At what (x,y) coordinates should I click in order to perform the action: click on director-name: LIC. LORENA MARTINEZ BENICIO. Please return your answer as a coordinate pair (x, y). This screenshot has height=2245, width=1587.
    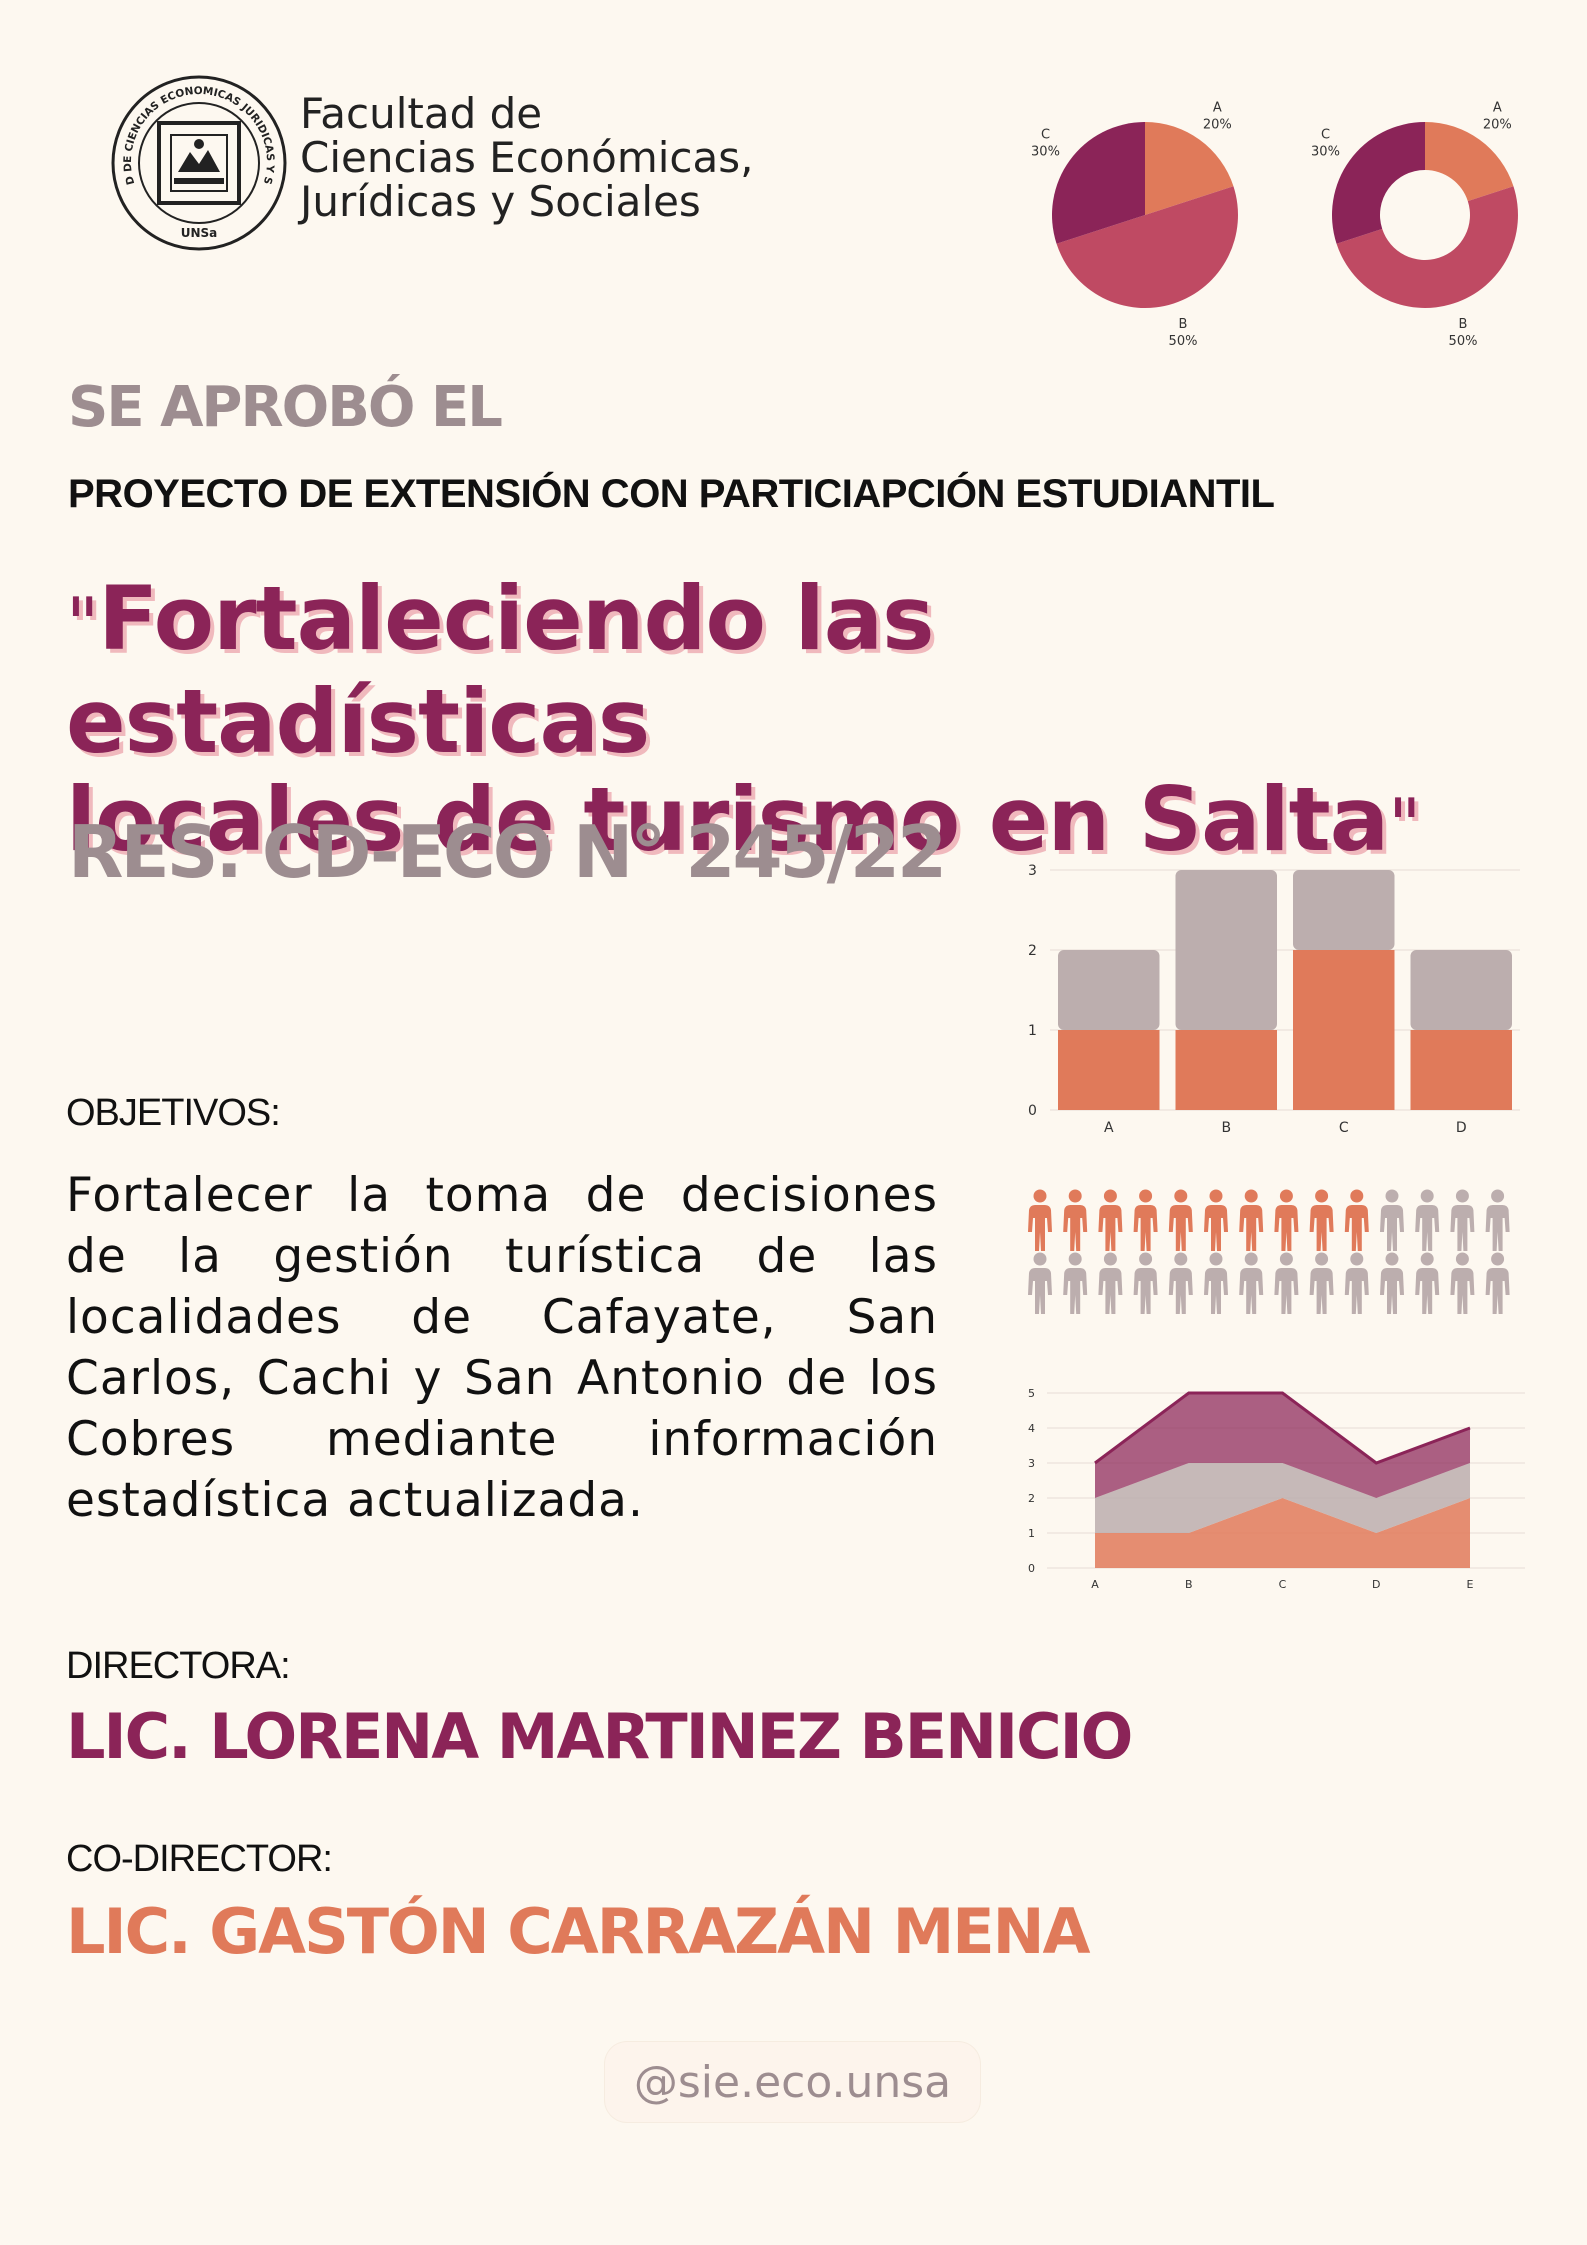
    Looking at the image, I should click on (599, 1736).